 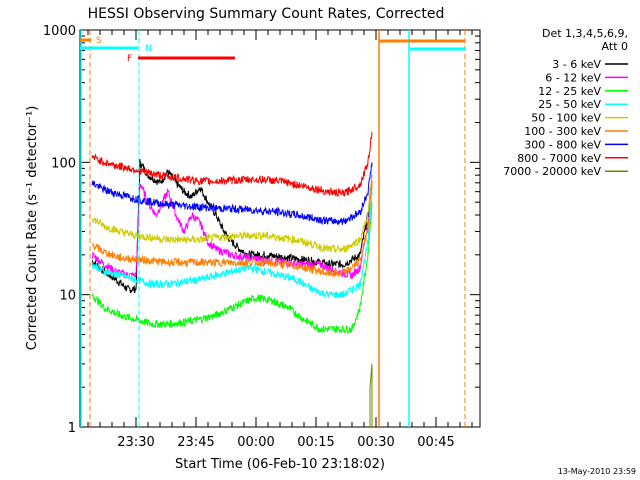 I want to click on y-tick-label: 1, so click(x=72, y=428).